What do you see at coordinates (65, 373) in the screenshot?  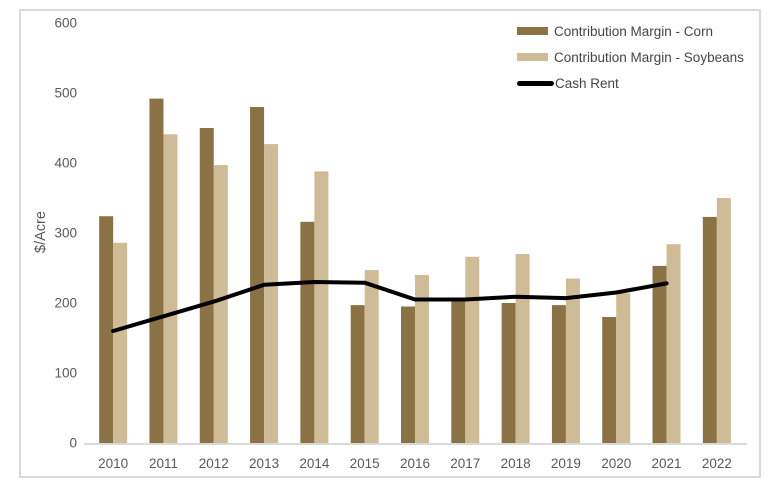 I see `y-tick-label: 100` at bounding box center [65, 373].